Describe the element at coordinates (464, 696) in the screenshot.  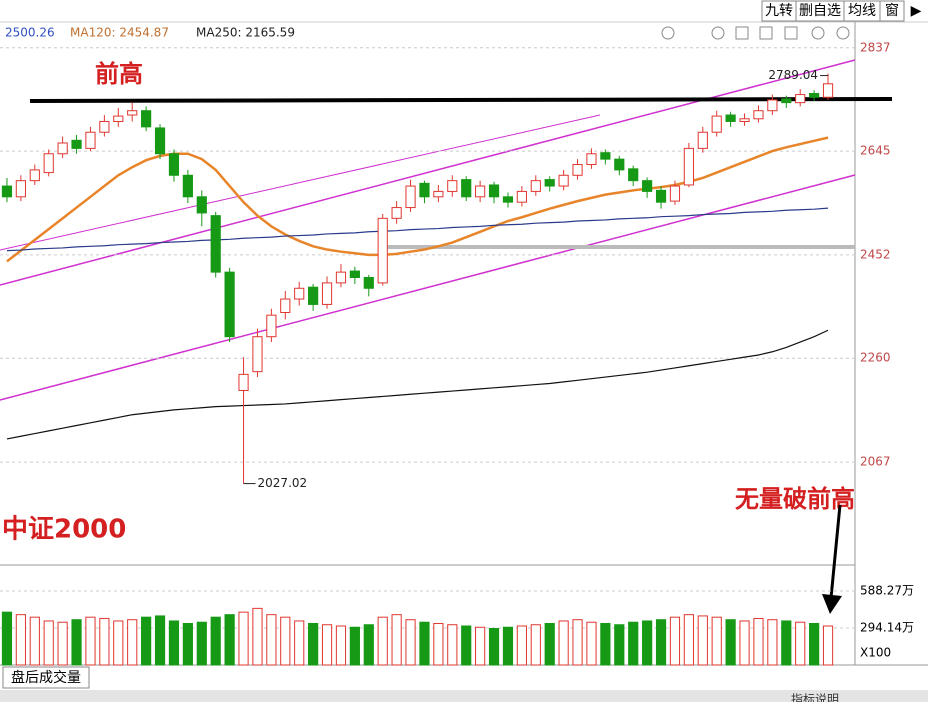
I see `status-bar` at that location.